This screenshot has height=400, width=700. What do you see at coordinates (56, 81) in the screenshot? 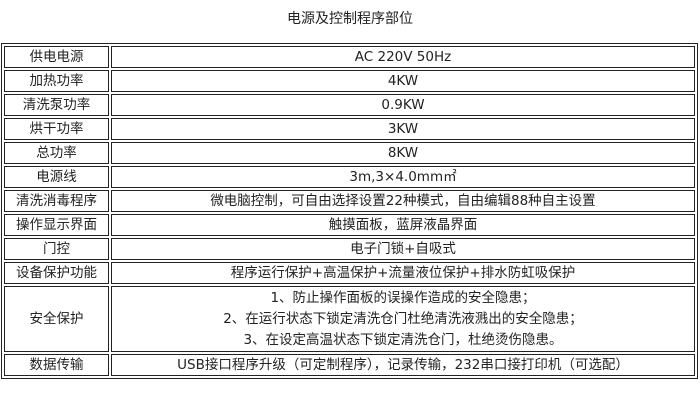
I see `row-label: 加热功率` at bounding box center [56, 81].